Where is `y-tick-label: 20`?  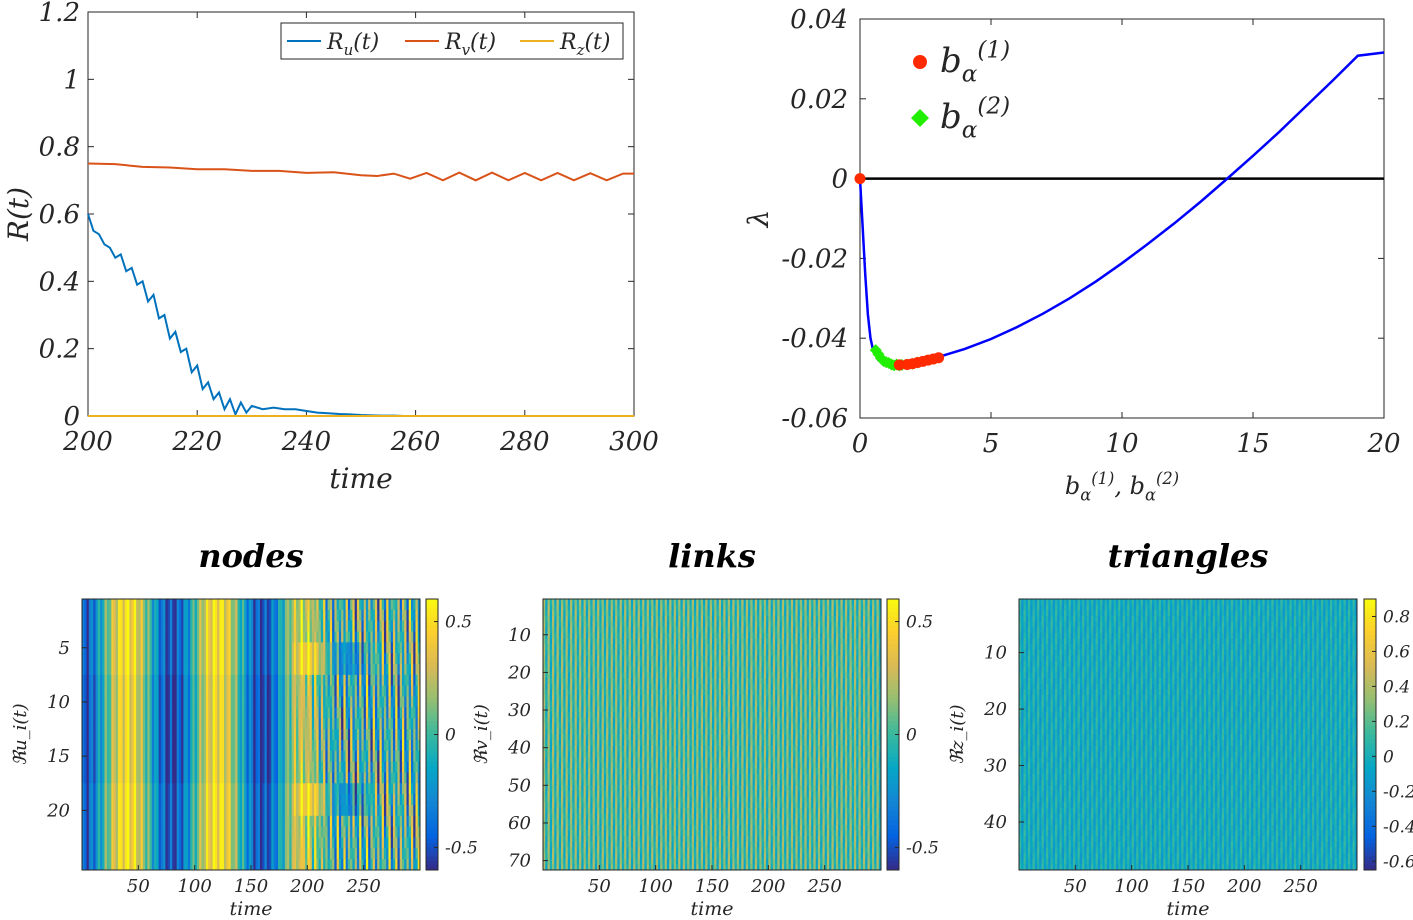
y-tick-label: 20 is located at coordinates (58, 810).